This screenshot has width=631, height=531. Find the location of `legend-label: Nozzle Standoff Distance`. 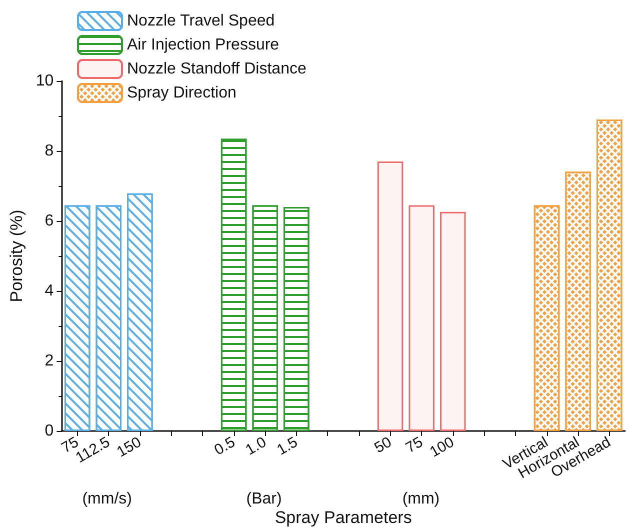

legend-label: Nozzle Standoff Distance is located at coordinates (216, 69).